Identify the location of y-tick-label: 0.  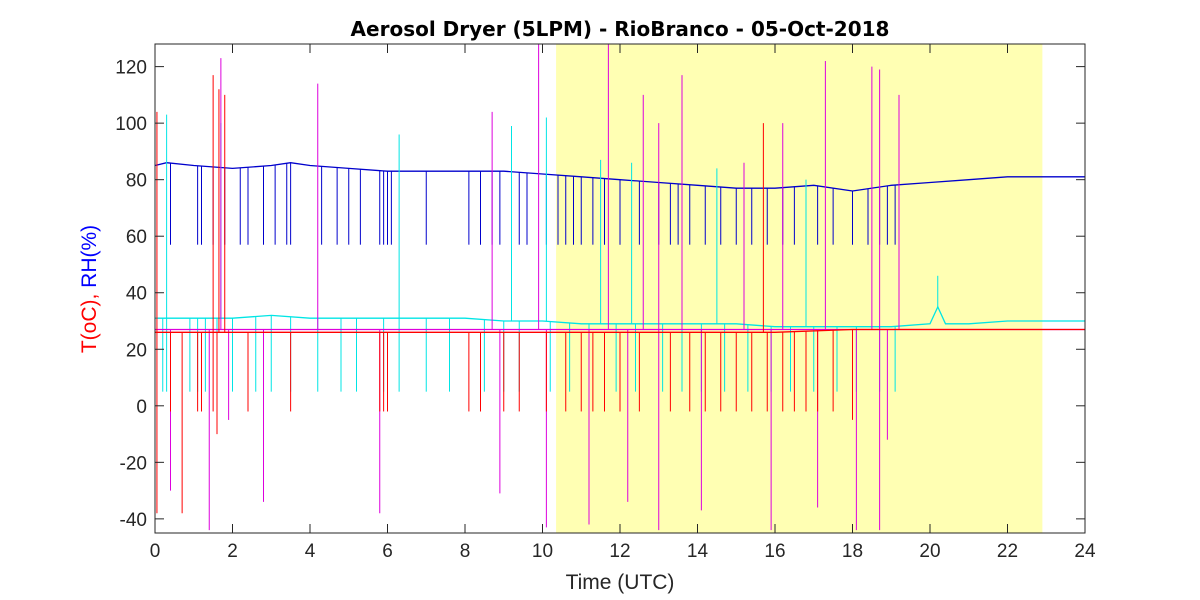
(141, 407).